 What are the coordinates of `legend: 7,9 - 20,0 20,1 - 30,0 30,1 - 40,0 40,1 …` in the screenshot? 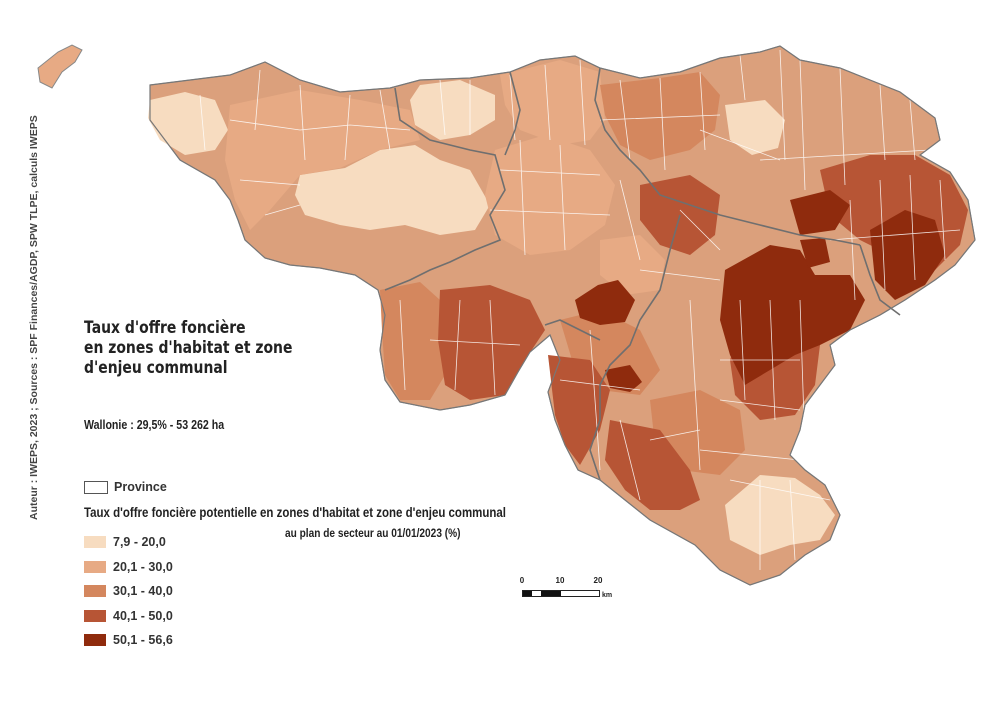 It's located at (128, 591).